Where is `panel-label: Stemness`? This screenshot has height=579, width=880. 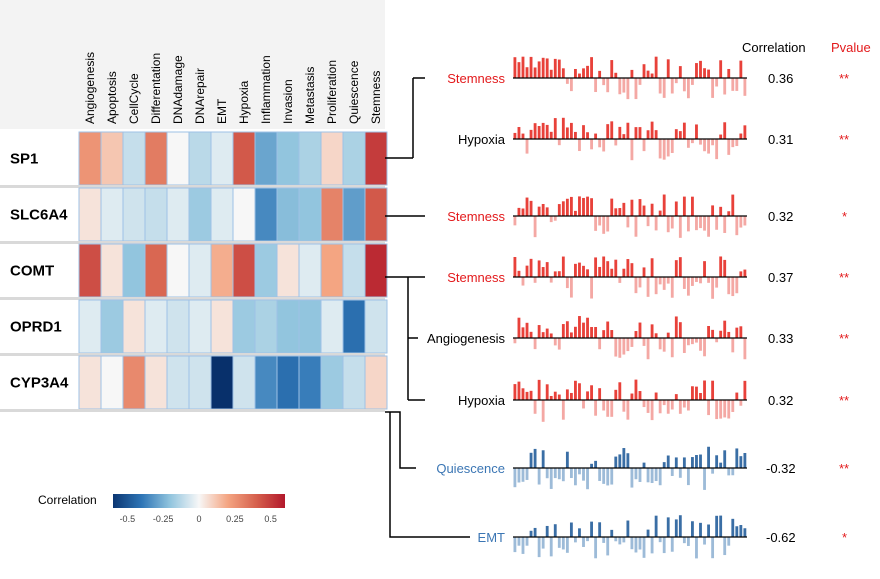 panel-label: Stemness is located at coordinates (476, 78).